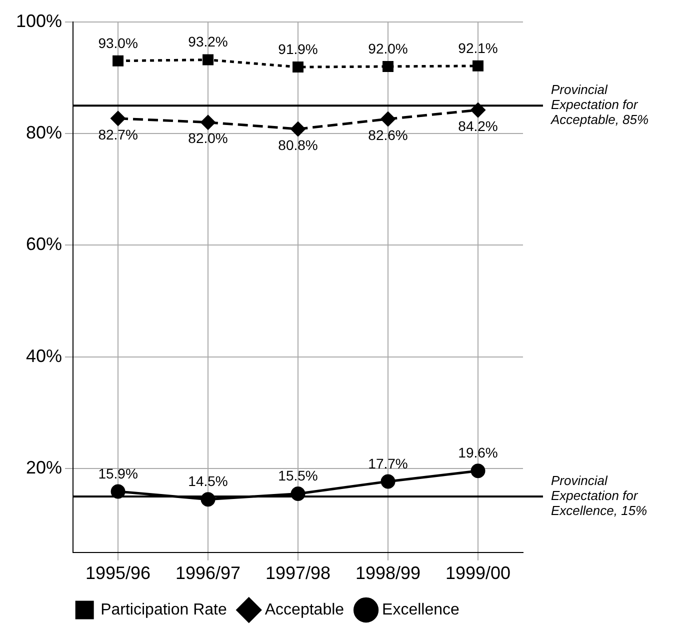 The image size is (681, 642). I want to click on y-tick-label: 20%, so click(44, 468).